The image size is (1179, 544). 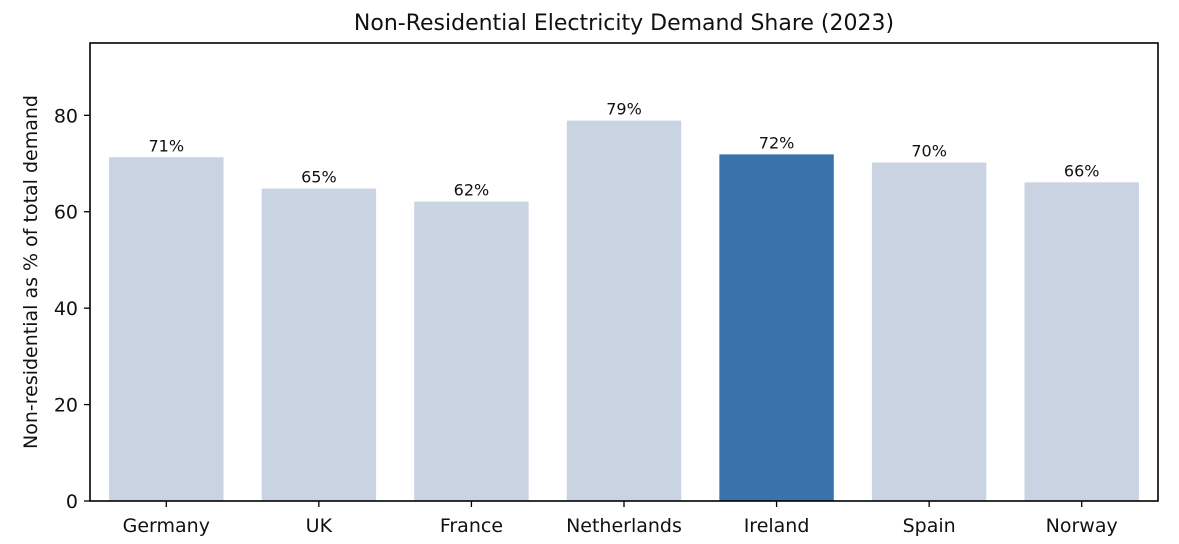 What do you see at coordinates (319, 177) in the screenshot?
I see `data-label: 65%` at bounding box center [319, 177].